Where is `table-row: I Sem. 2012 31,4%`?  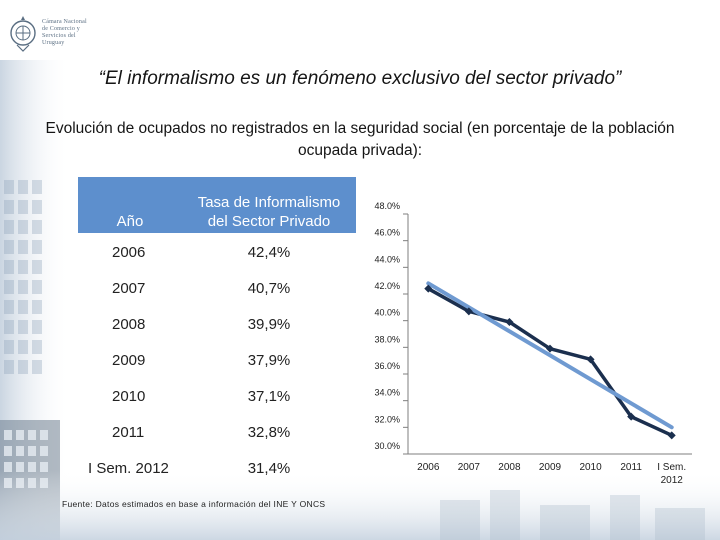 table-row: I Sem. 2012 31,4% is located at coordinates (217, 467).